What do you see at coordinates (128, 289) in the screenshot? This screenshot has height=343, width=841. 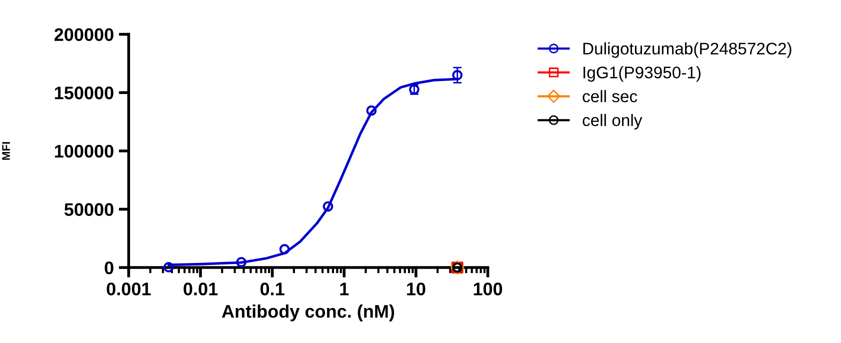 I see `x-tick-label: 0.001` at bounding box center [128, 289].